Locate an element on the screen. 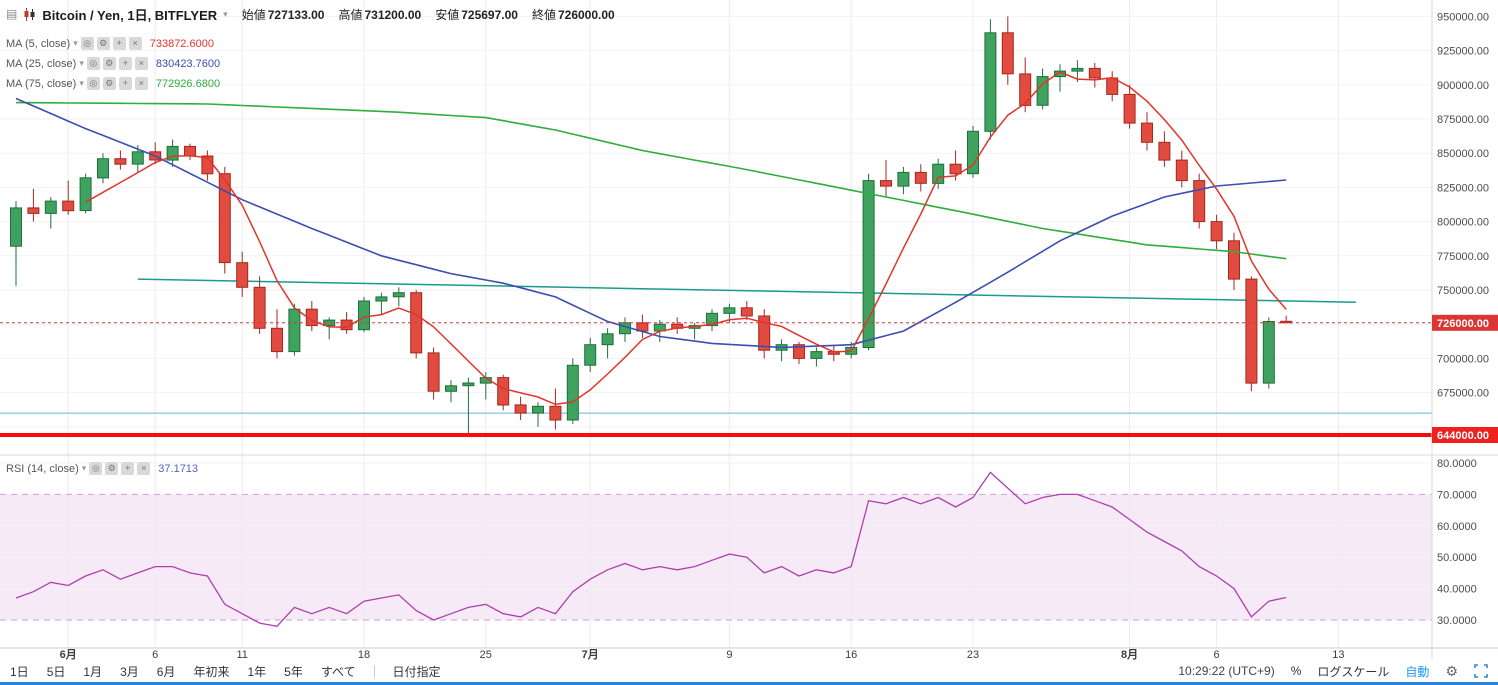 This screenshot has height=685, width=1498. time-axis-label: 13 is located at coordinates (1338, 654).